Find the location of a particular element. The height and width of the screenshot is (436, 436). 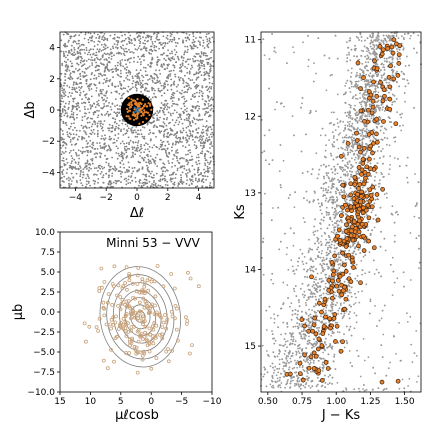

pm-ylabel: μb is located at coordinates (18, 312).